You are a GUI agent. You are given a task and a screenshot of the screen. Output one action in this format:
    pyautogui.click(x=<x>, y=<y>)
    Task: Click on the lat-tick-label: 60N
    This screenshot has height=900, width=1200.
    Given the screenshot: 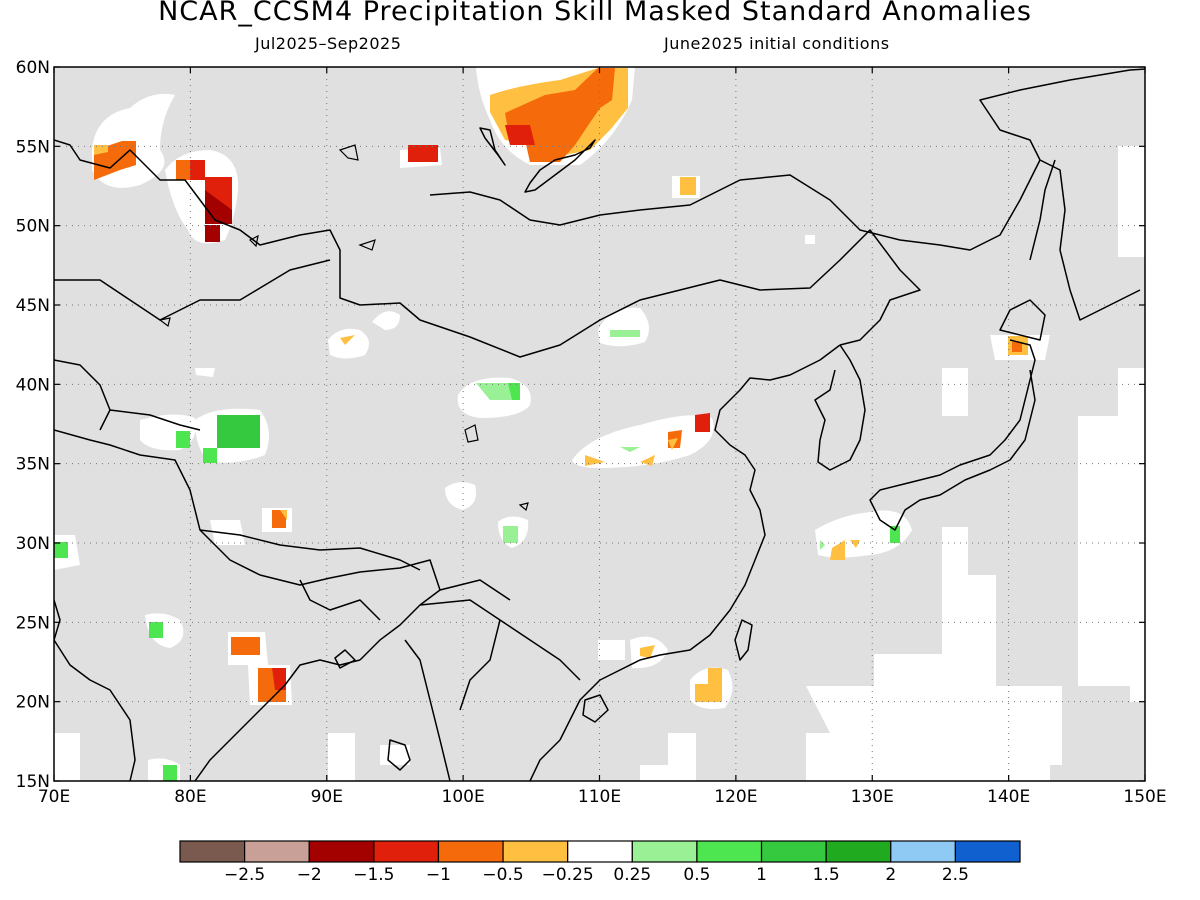 What is the action you would take?
    pyautogui.click(x=33, y=68)
    